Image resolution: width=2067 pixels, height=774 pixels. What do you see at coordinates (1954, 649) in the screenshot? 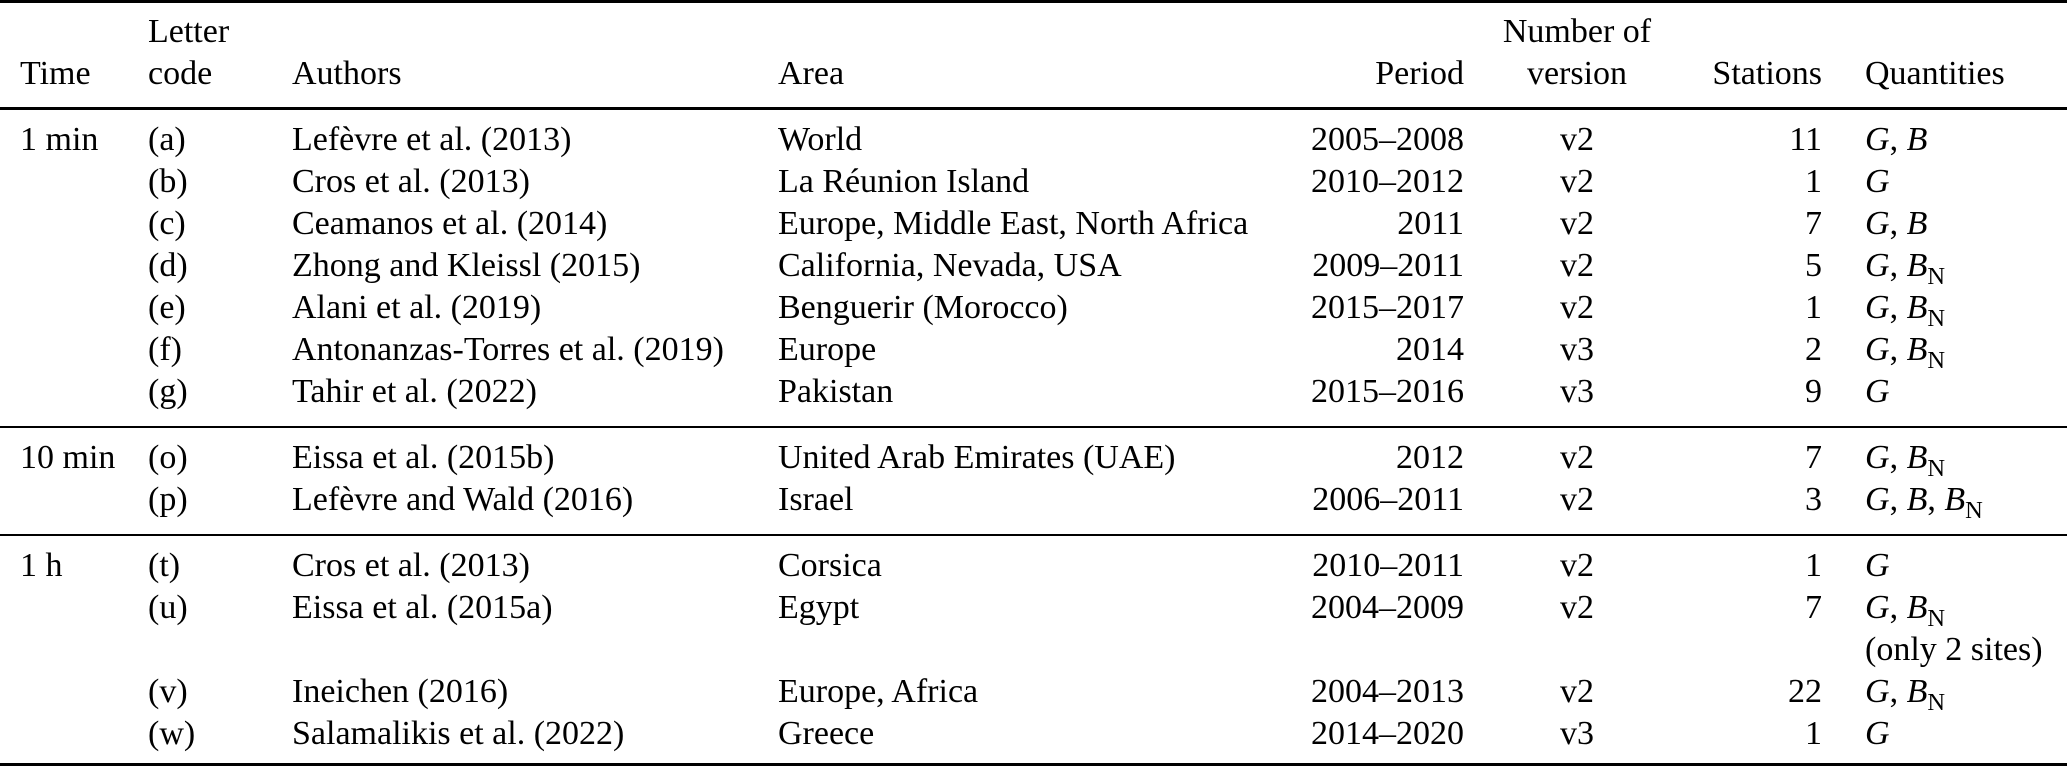
I see `quantities-note: (only 2 sites)` at bounding box center [1954, 649].